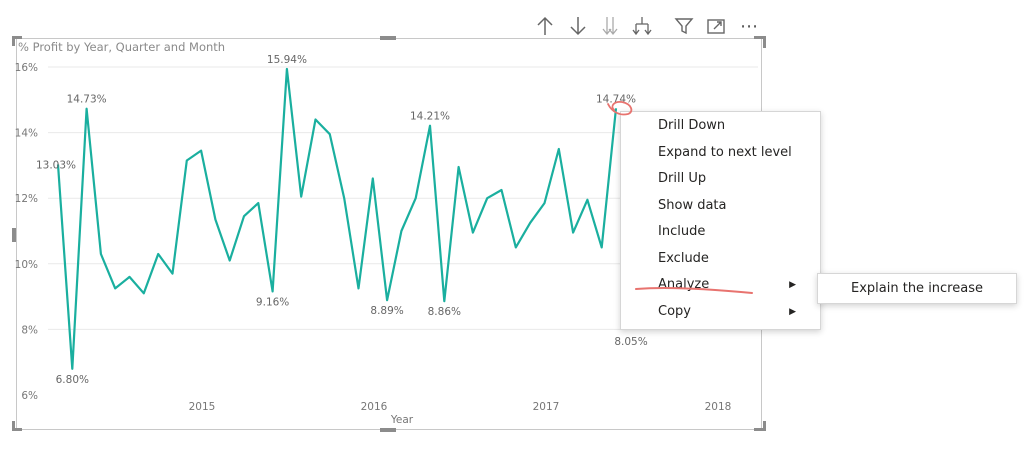 Image resolution: width=1024 pixels, height=460 pixels. What do you see at coordinates (692, 205) in the screenshot?
I see `menu-item-label: Show data` at bounding box center [692, 205].